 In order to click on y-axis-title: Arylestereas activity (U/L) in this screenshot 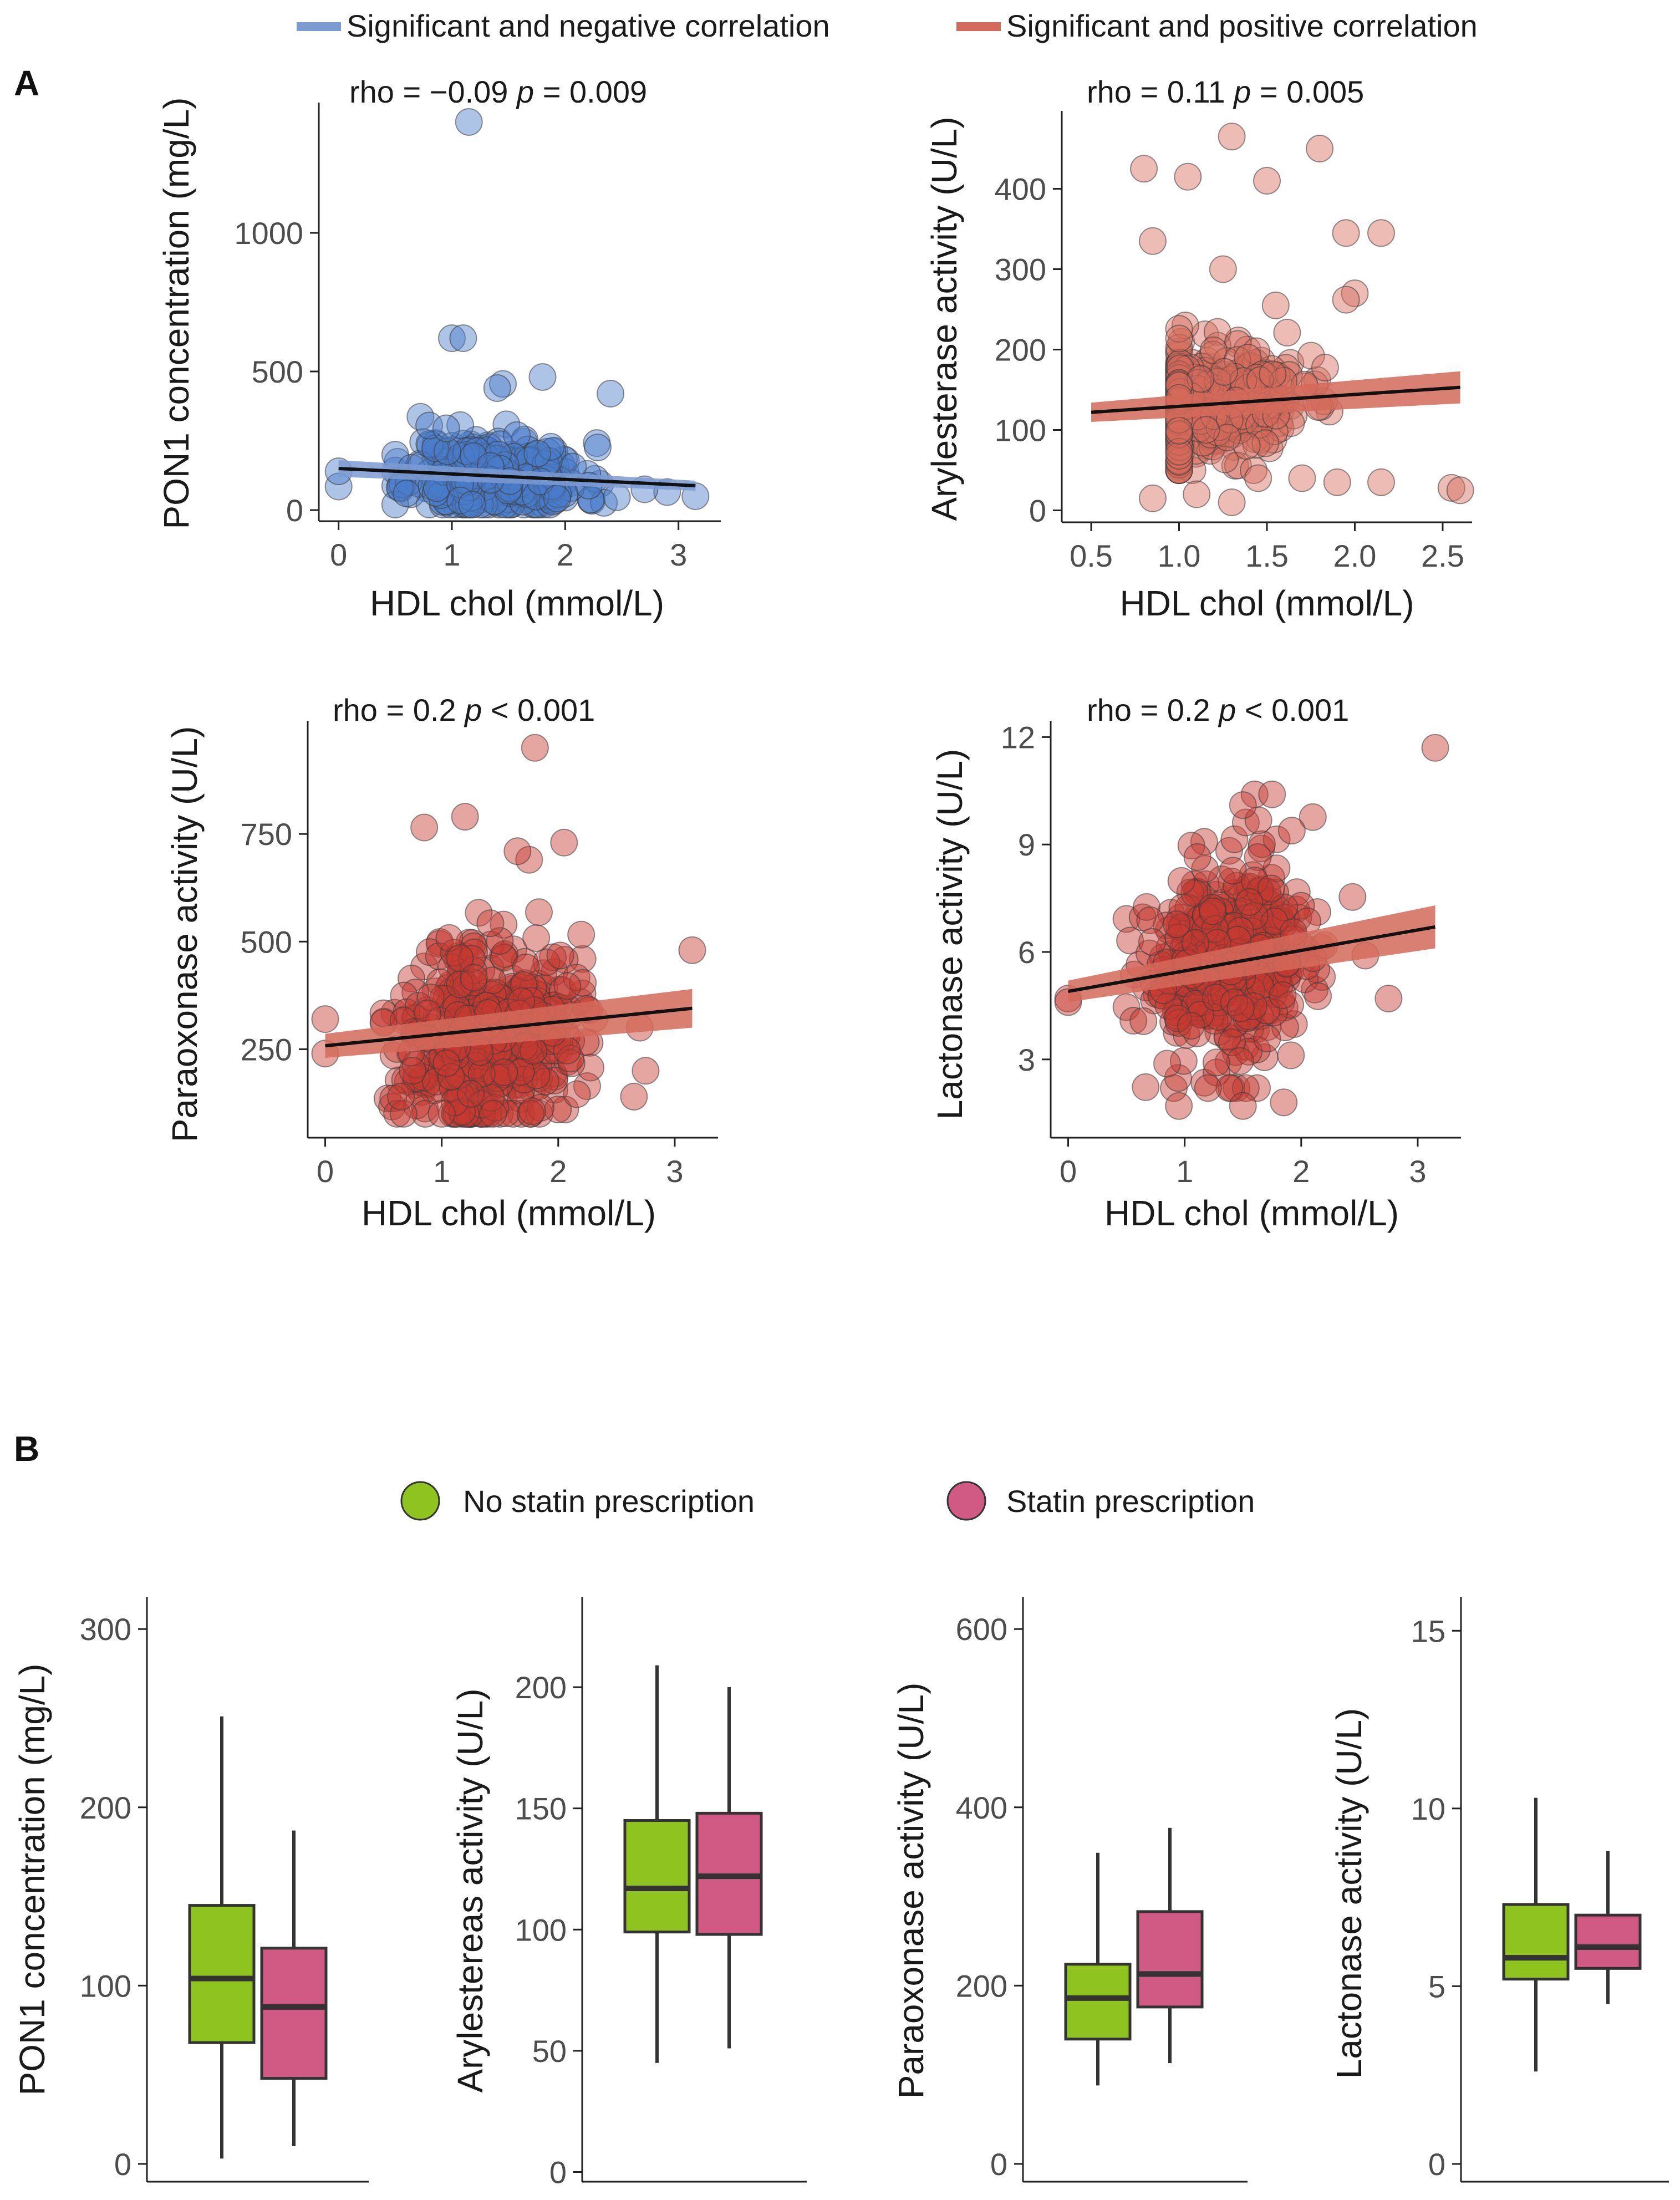, I will do `click(470, 1890)`.